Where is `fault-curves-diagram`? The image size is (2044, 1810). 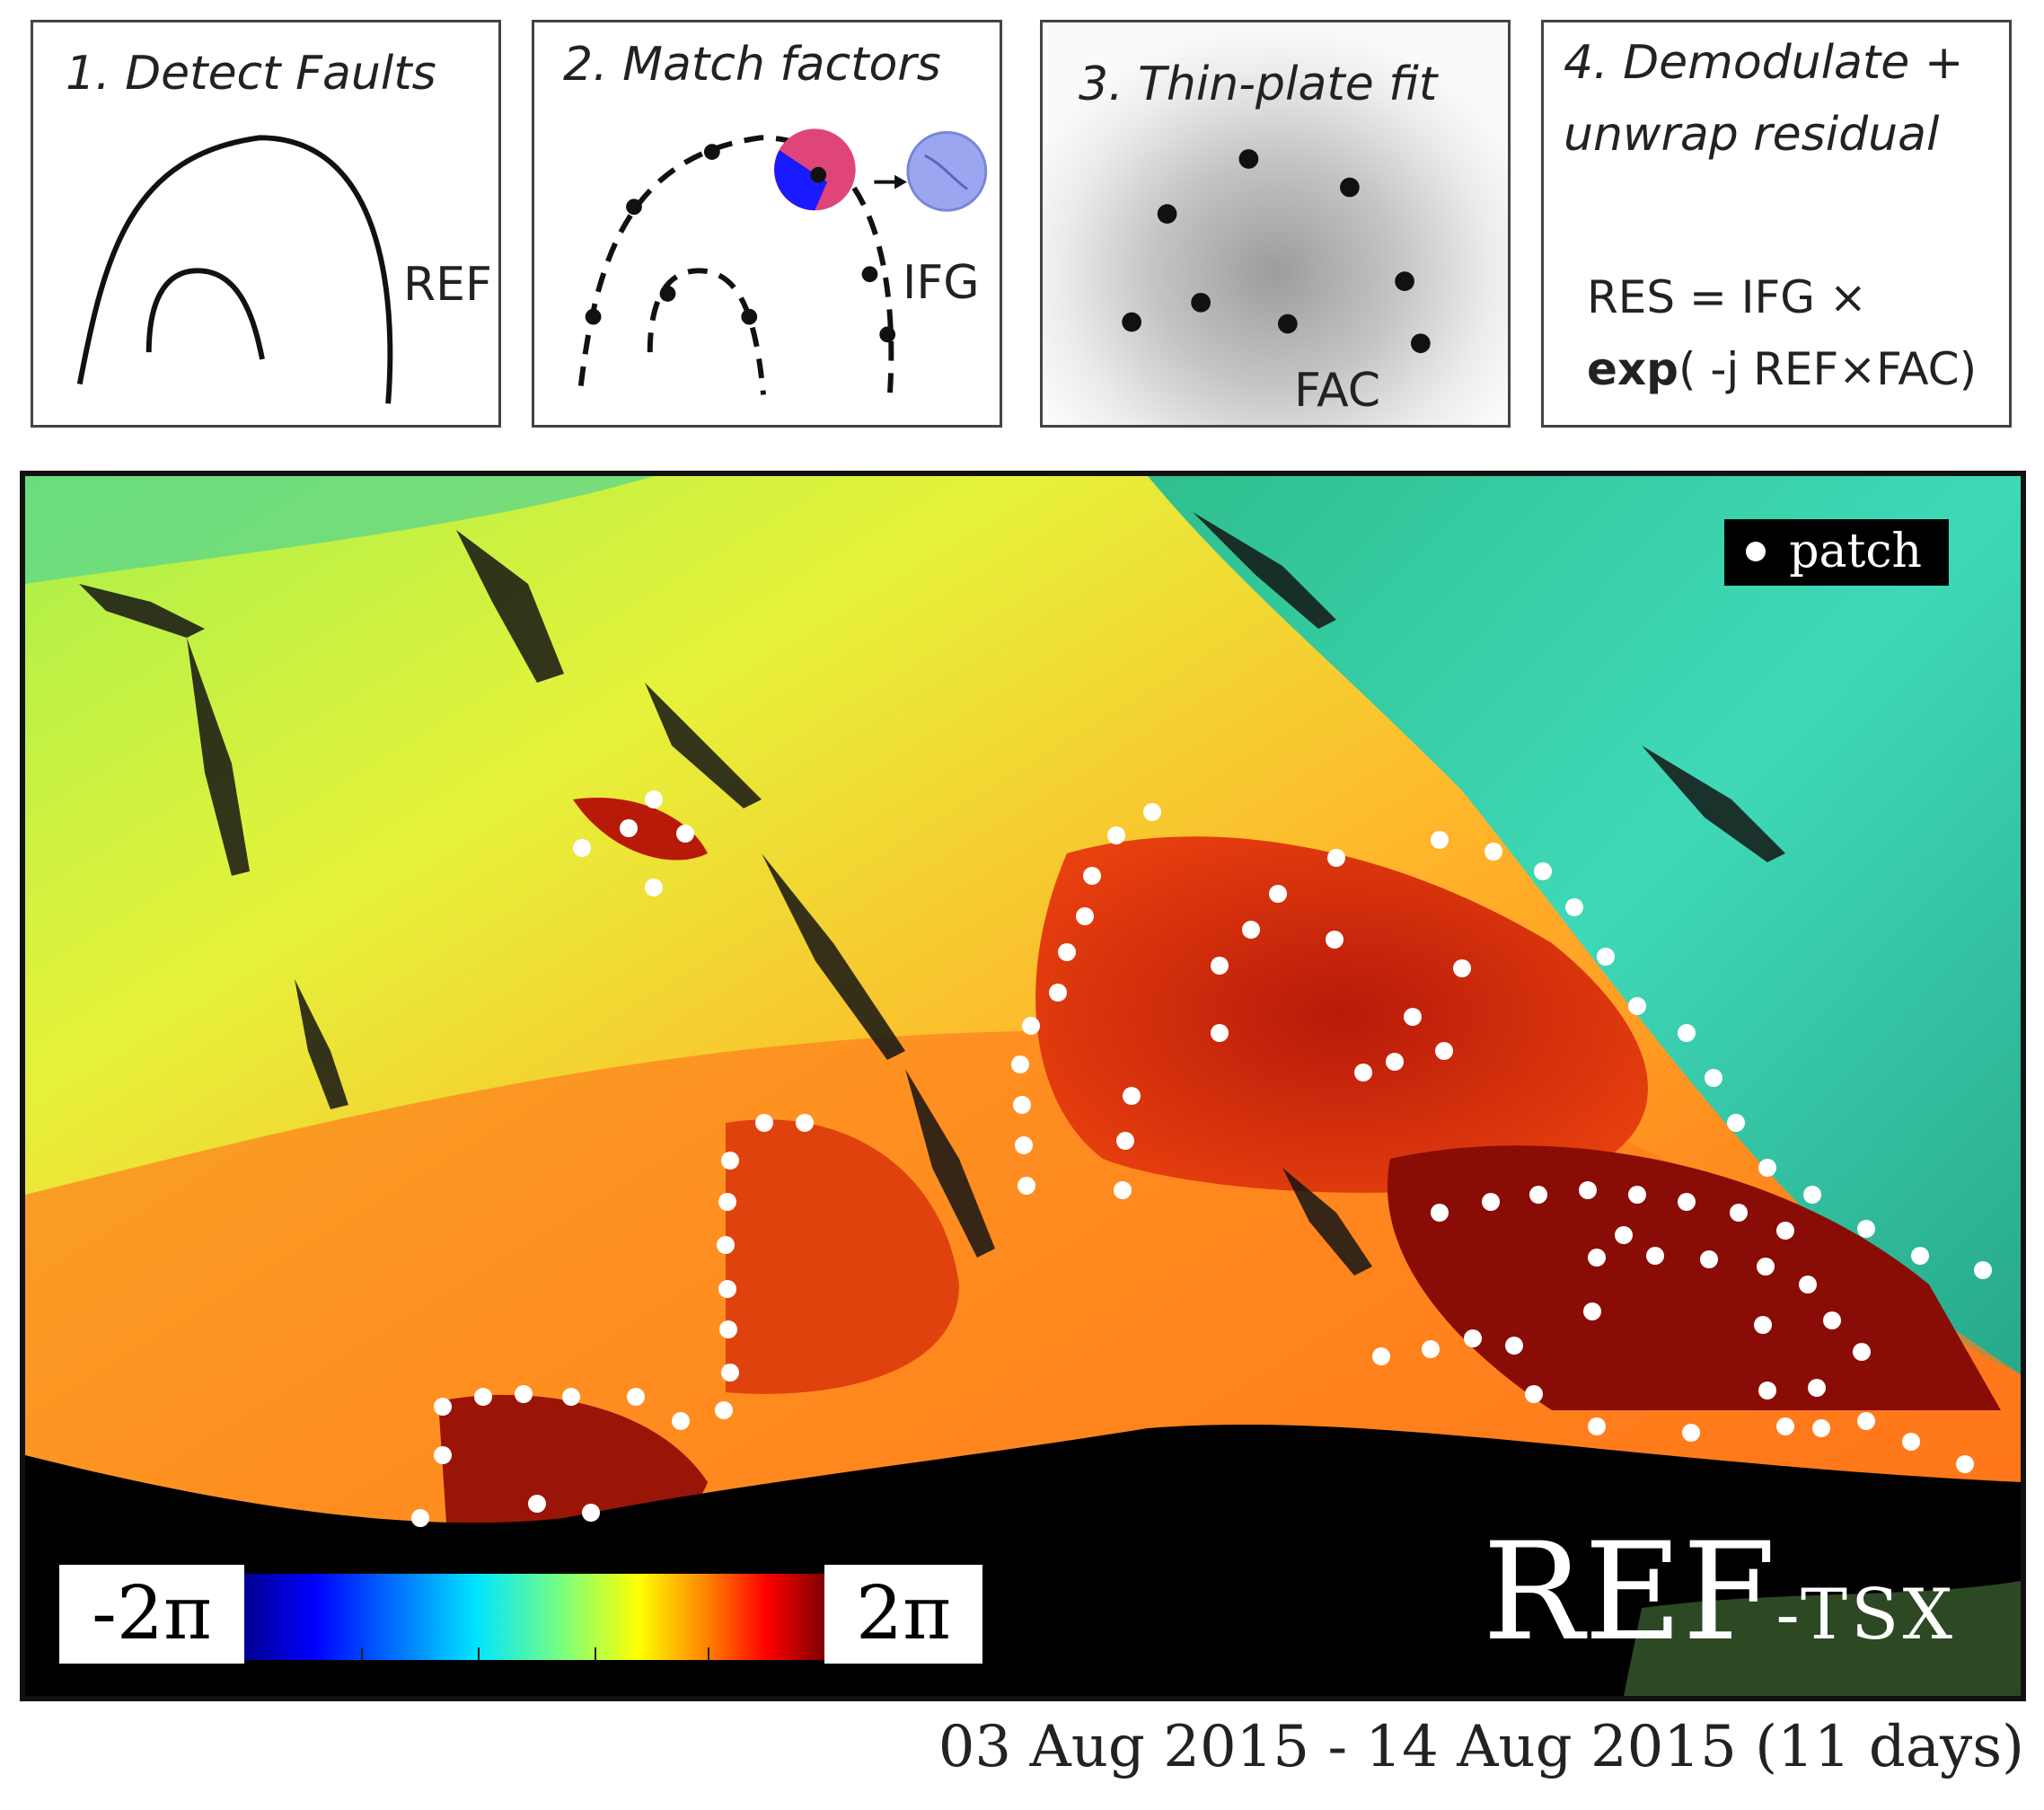 fault-curves-diagram is located at coordinates (234, 270).